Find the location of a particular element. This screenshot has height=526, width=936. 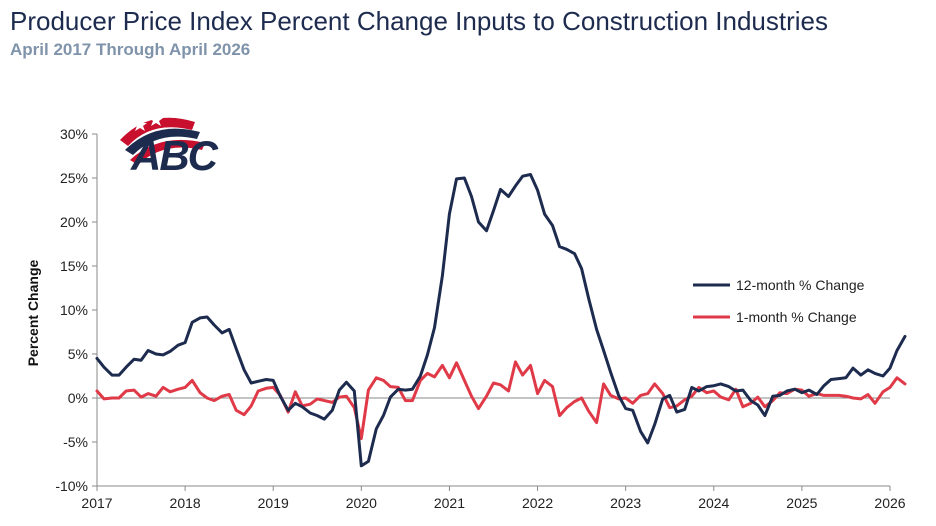

abc-logo: ABC is located at coordinates (170, 146).